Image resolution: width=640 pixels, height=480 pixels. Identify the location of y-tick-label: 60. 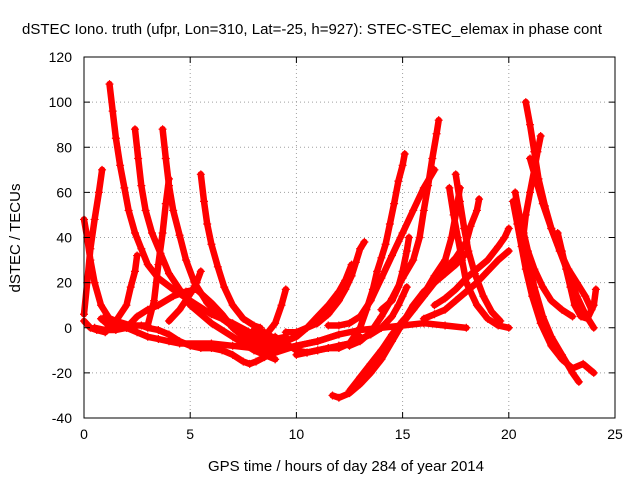
(64, 192).